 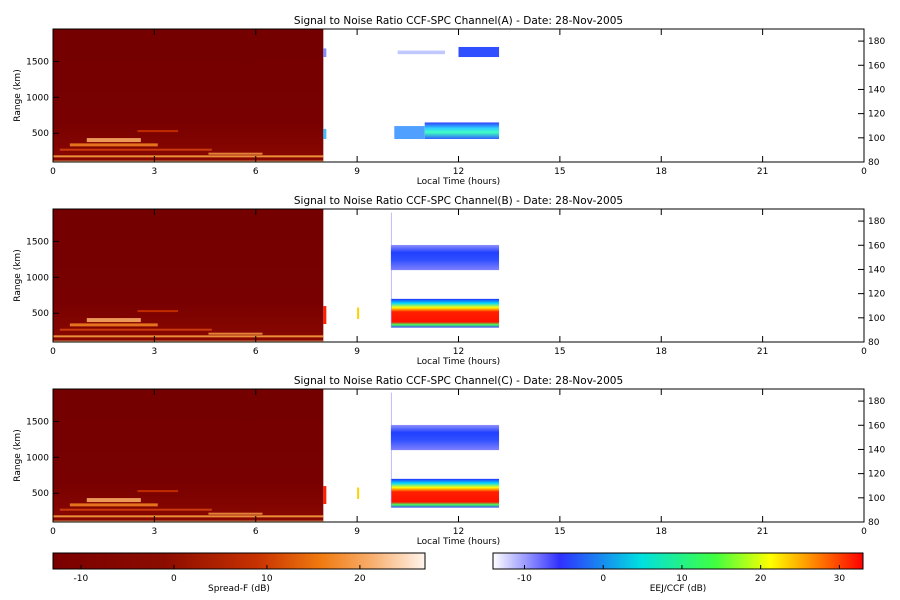 I want to click on colorbar-1: -10 0 10 20 30 EEJ/CCF (dB), so click(x=678, y=573).